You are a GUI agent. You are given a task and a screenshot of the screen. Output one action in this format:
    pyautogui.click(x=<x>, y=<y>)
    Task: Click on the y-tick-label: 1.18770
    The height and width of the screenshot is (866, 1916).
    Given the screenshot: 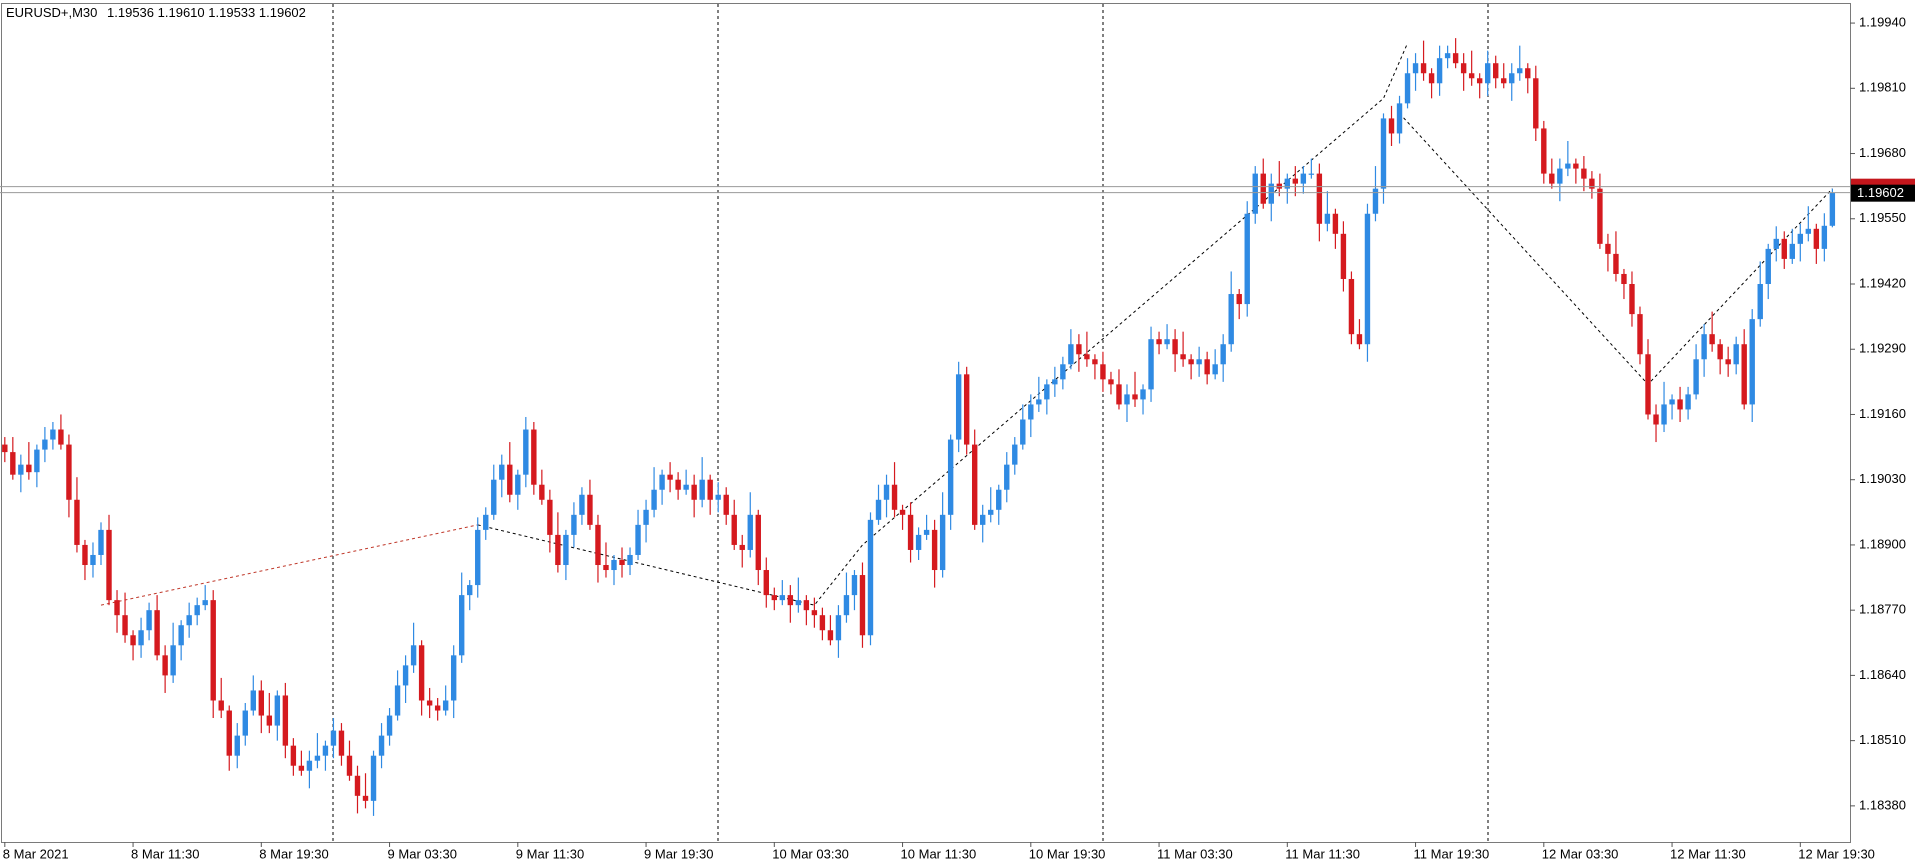 What is the action you would take?
    pyautogui.click(x=1882, y=609)
    